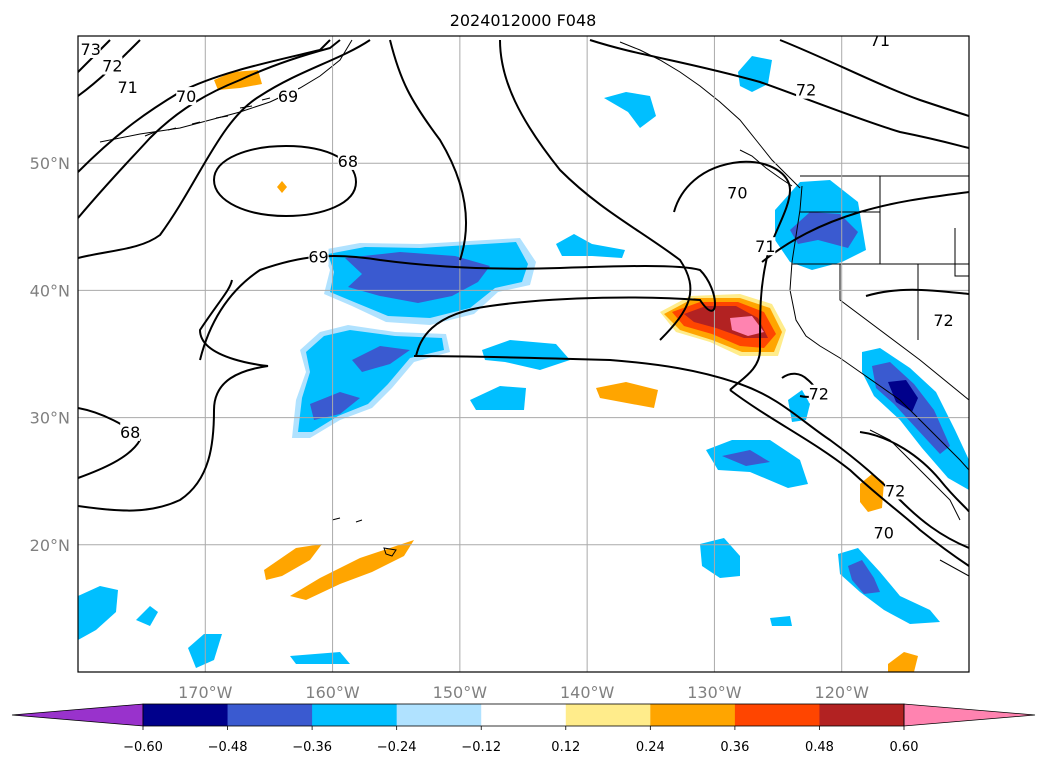 The image size is (1047, 765). What do you see at coordinates (332, 692) in the screenshot?
I see `lon-tick-label: 160°W` at bounding box center [332, 692].